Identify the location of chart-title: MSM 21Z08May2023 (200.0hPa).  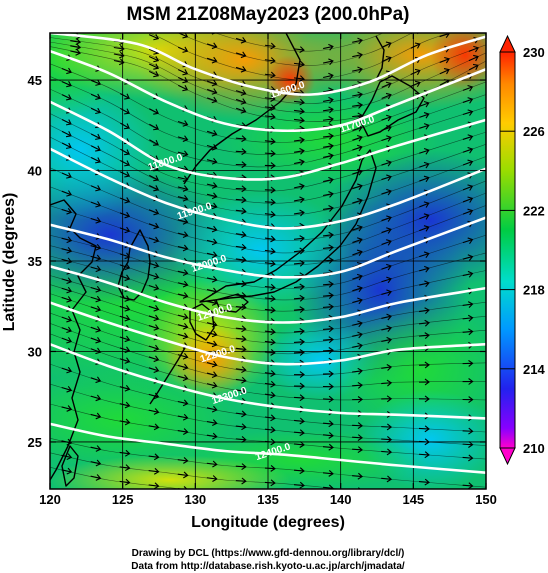
(267, 14).